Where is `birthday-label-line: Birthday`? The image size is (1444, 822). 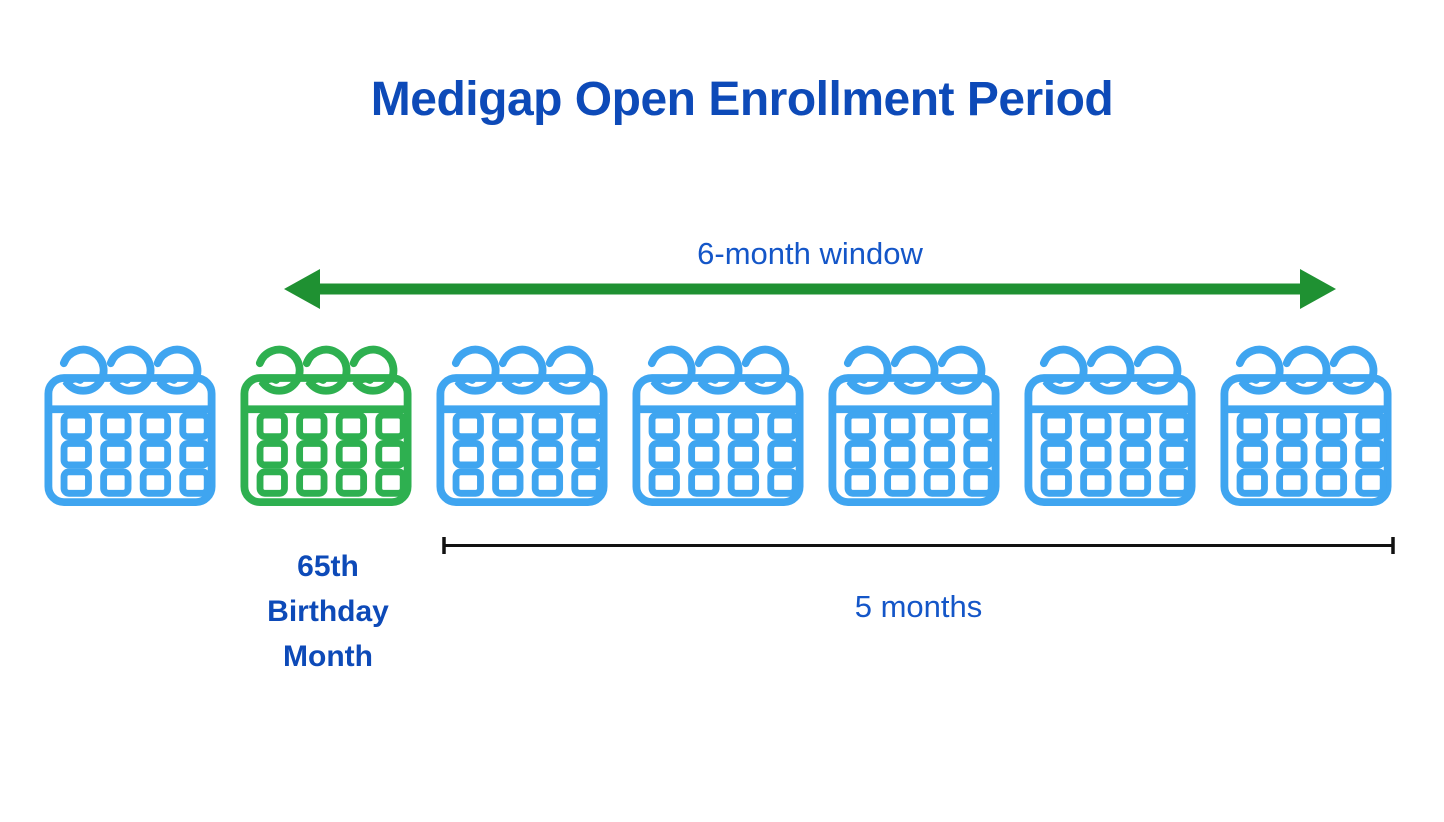 birthday-label-line: Birthday is located at coordinates (328, 611).